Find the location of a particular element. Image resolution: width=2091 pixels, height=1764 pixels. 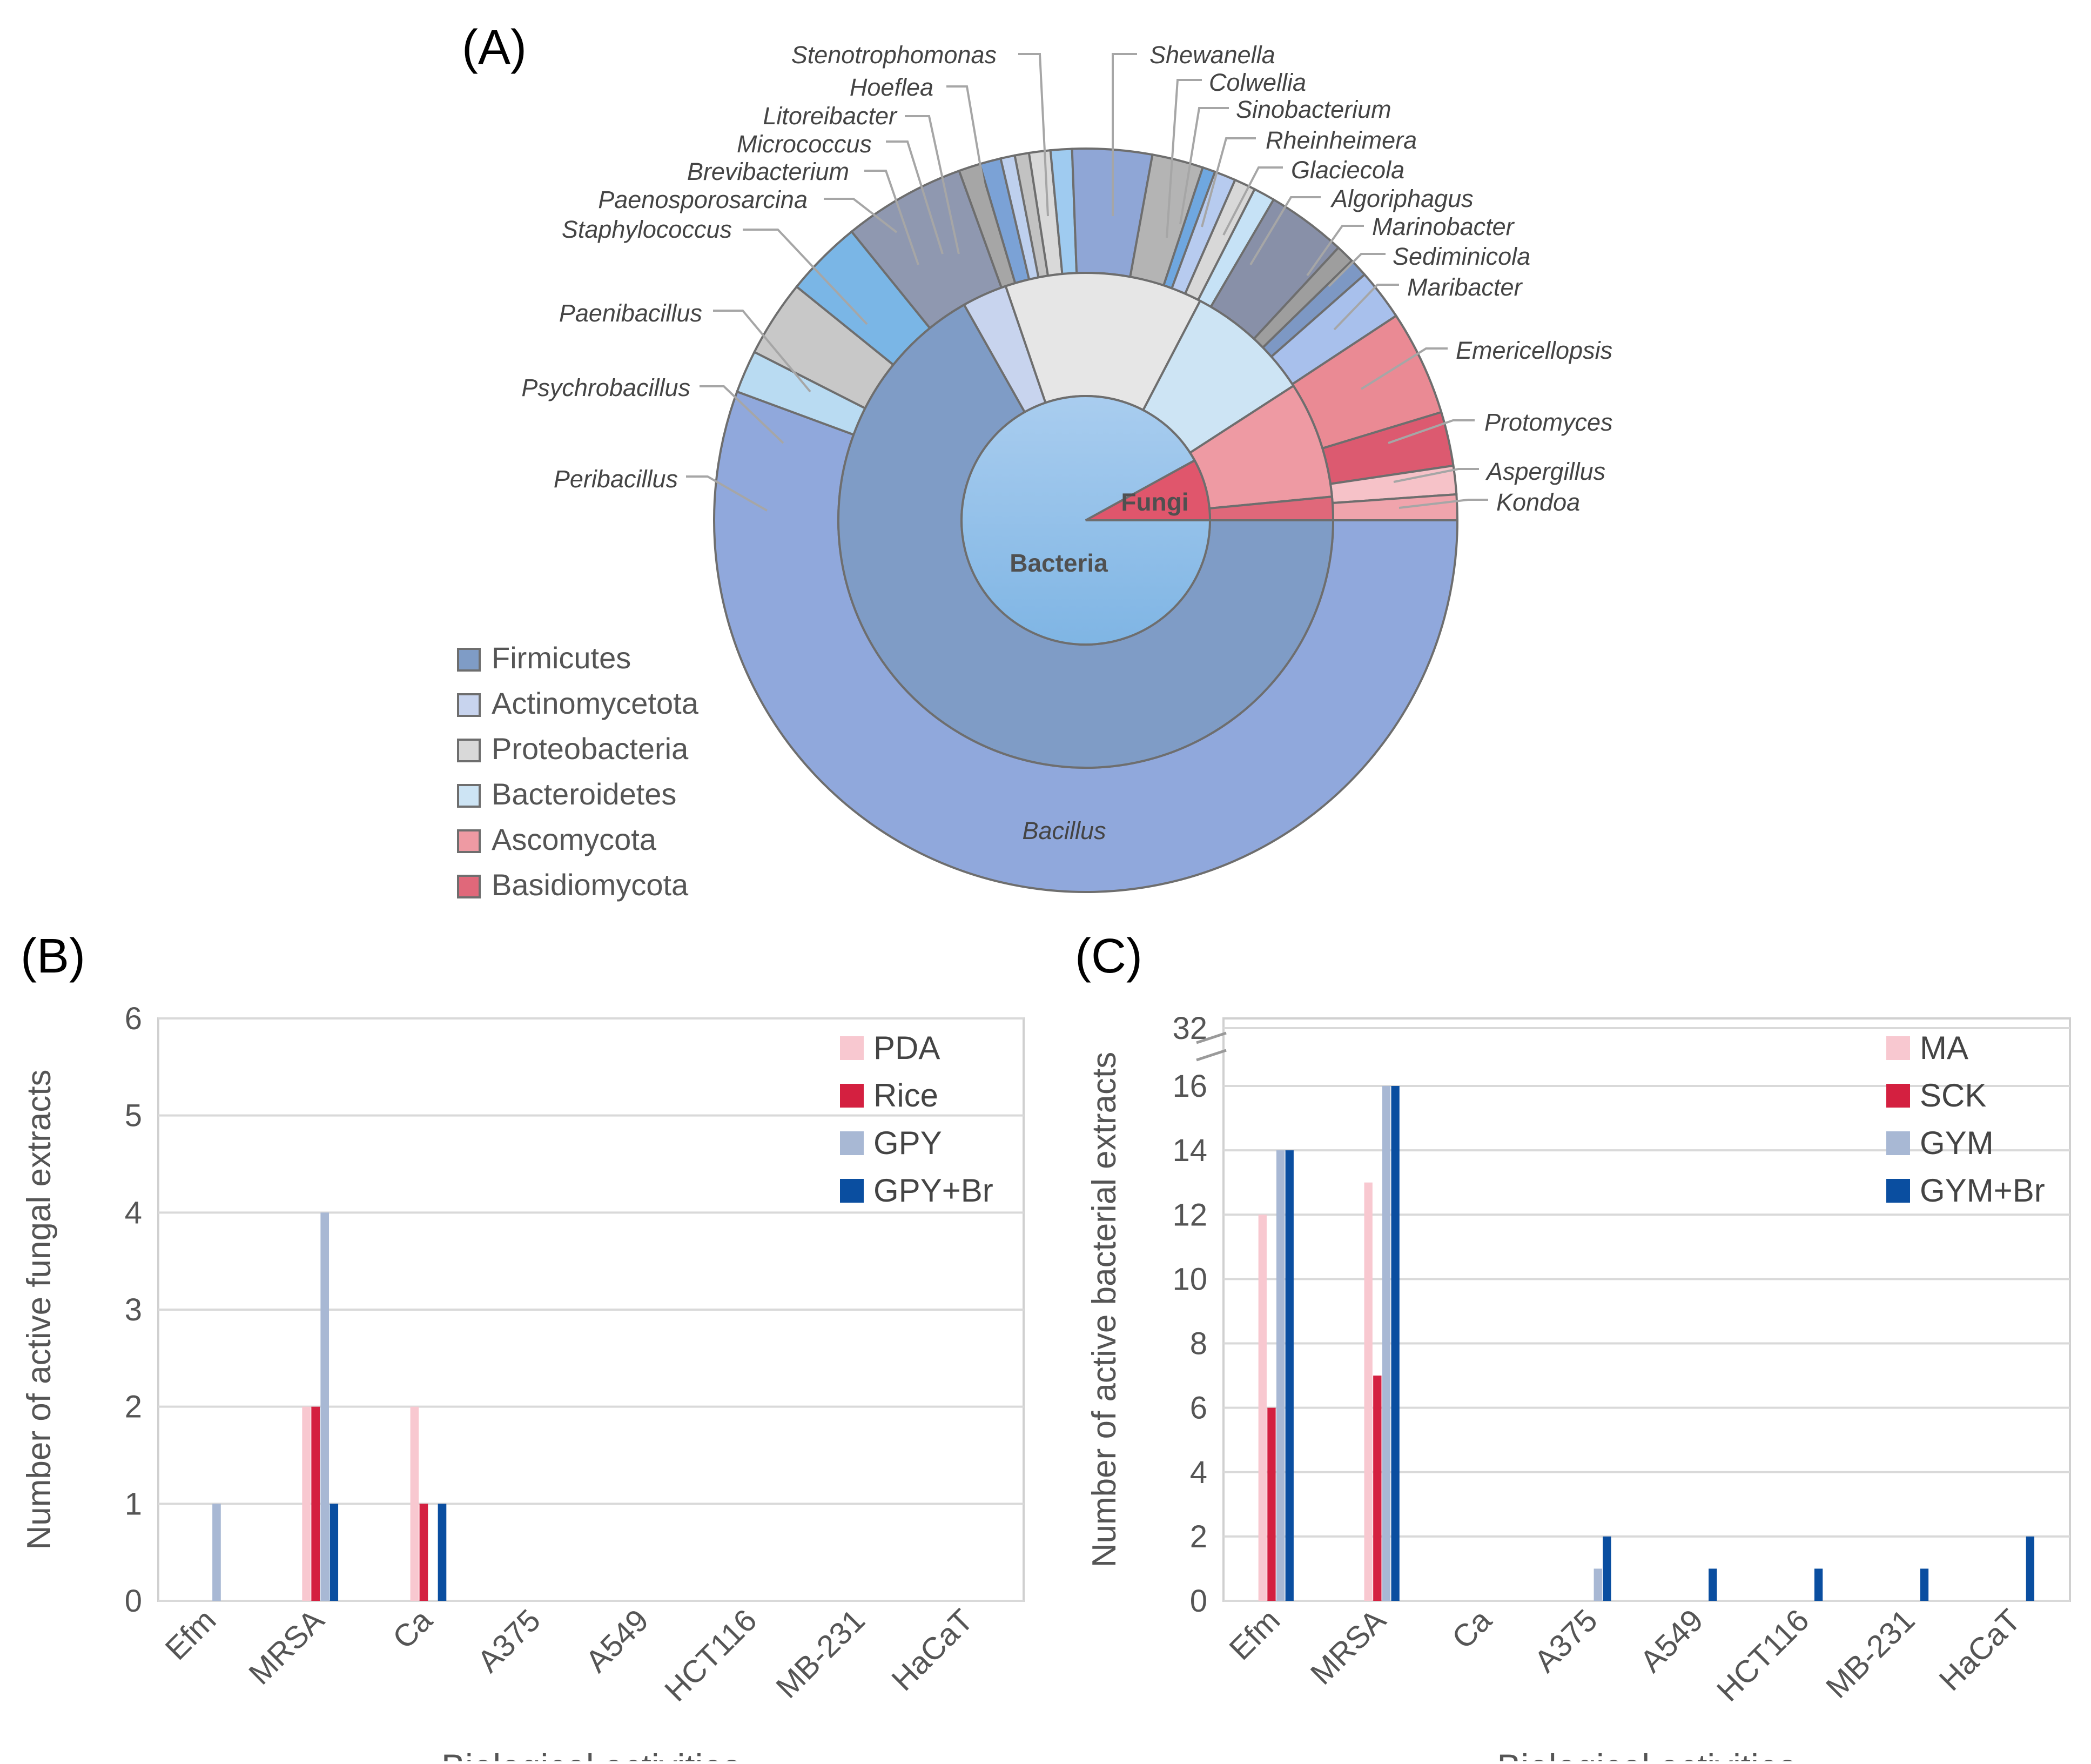

genus-label-kondoa: Kondoa is located at coordinates (1538, 502).